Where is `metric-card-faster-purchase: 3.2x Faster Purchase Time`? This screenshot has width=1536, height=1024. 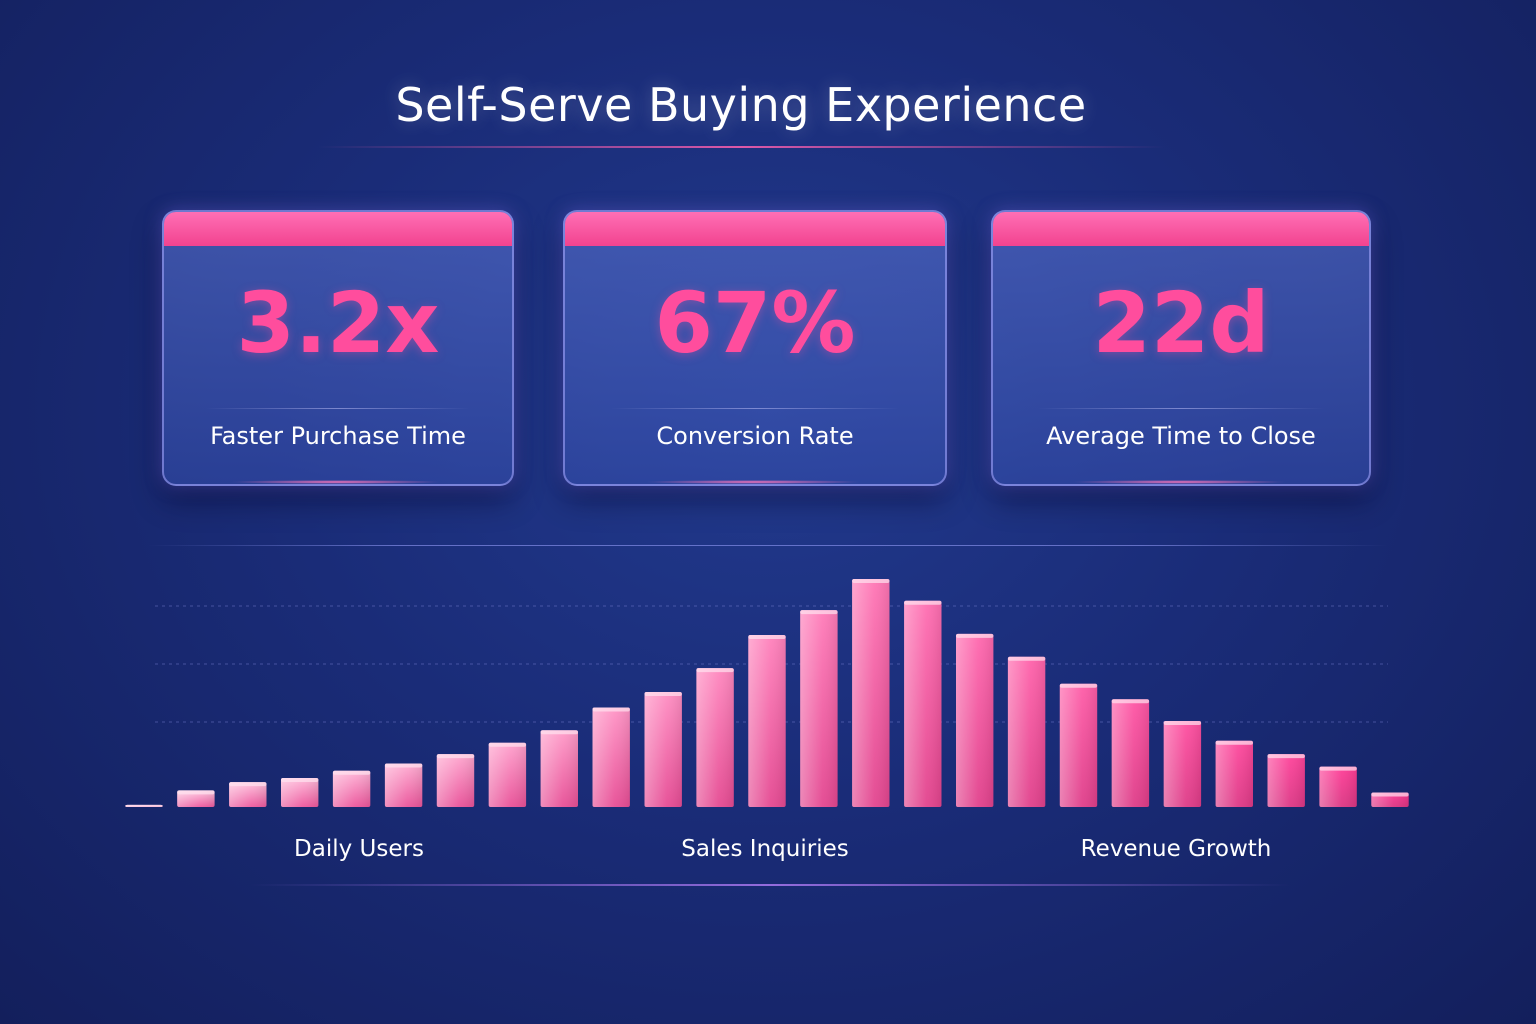 metric-card-faster-purchase: 3.2x Faster Purchase Time is located at coordinates (338, 348).